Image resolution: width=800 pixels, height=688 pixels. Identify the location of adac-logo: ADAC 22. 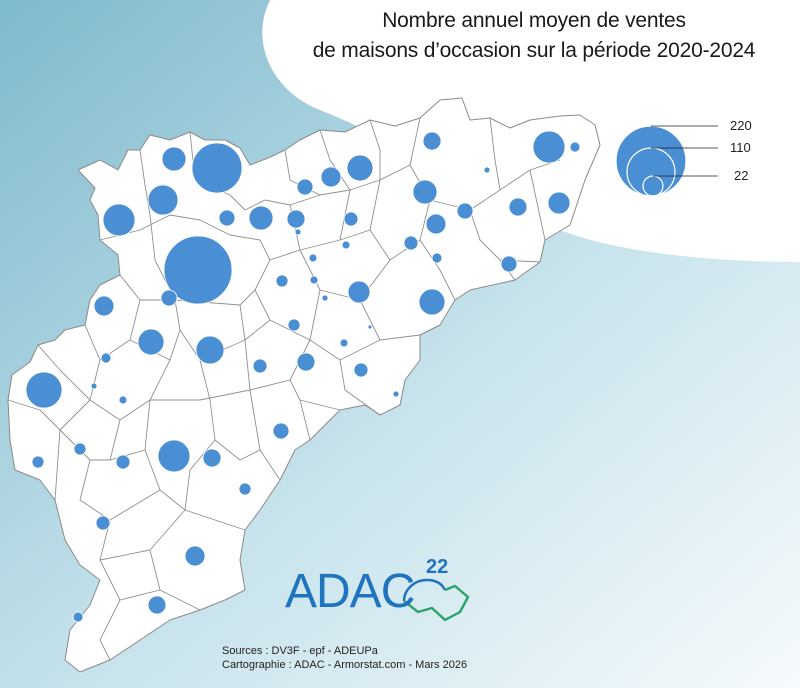
(385, 592).